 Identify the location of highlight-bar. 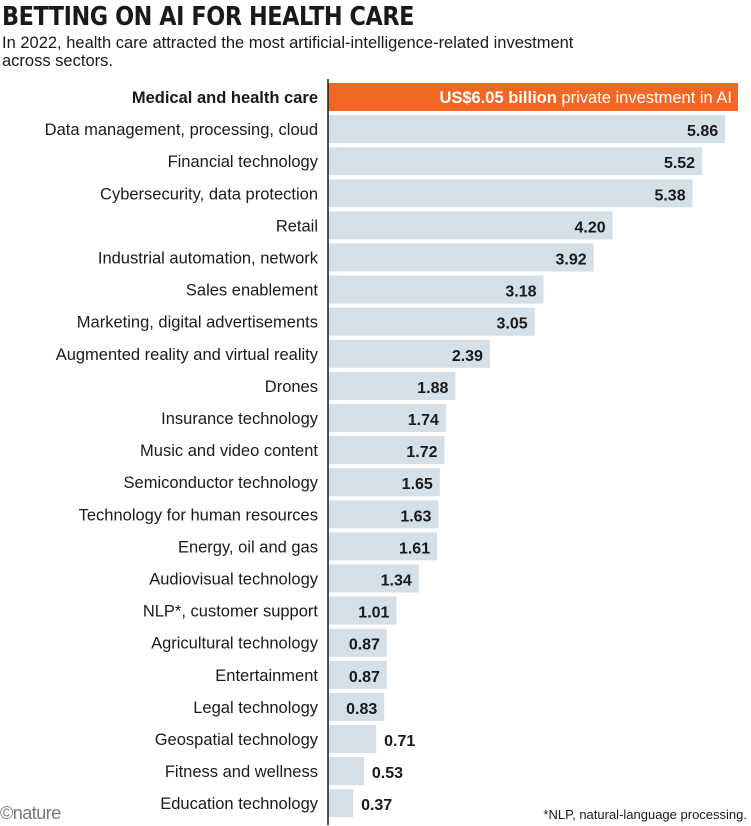
(533, 97).